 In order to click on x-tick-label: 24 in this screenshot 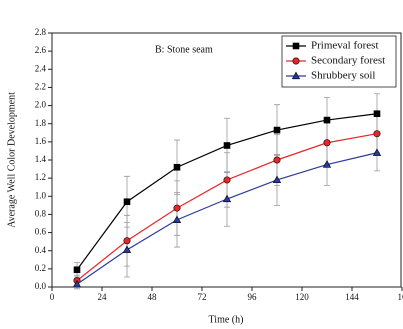, I will do `click(103, 297)`.